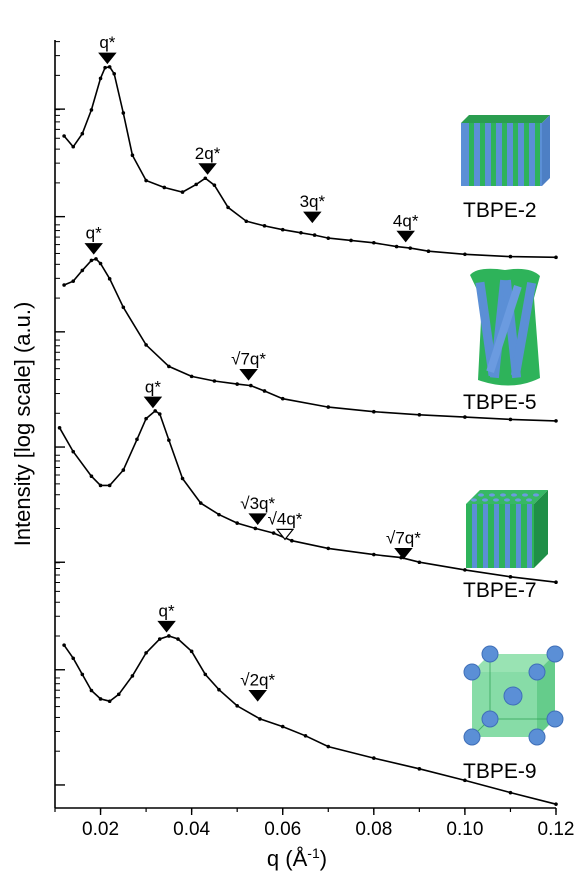 This screenshot has height=874, width=579. What do you see at coordinates (500, 210) in the screenshot?
I see `sample-label-tbpe-2: TBPE-2` at bounding box center [500, 210].